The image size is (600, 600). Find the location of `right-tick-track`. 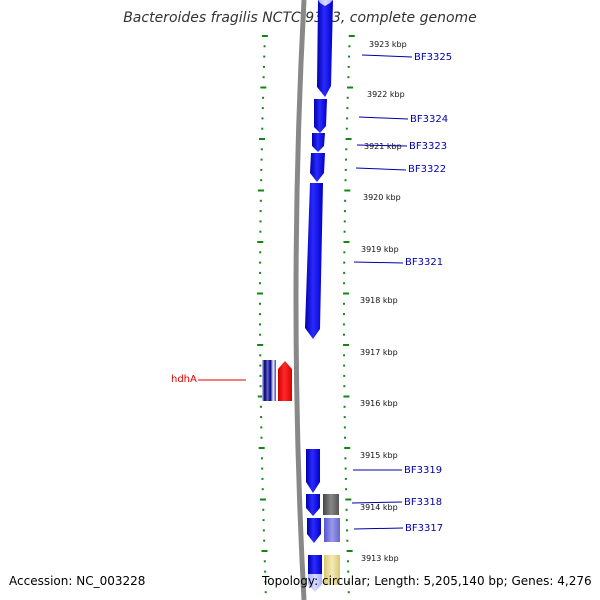

right-tick-track is located at coordinates (348, 314).